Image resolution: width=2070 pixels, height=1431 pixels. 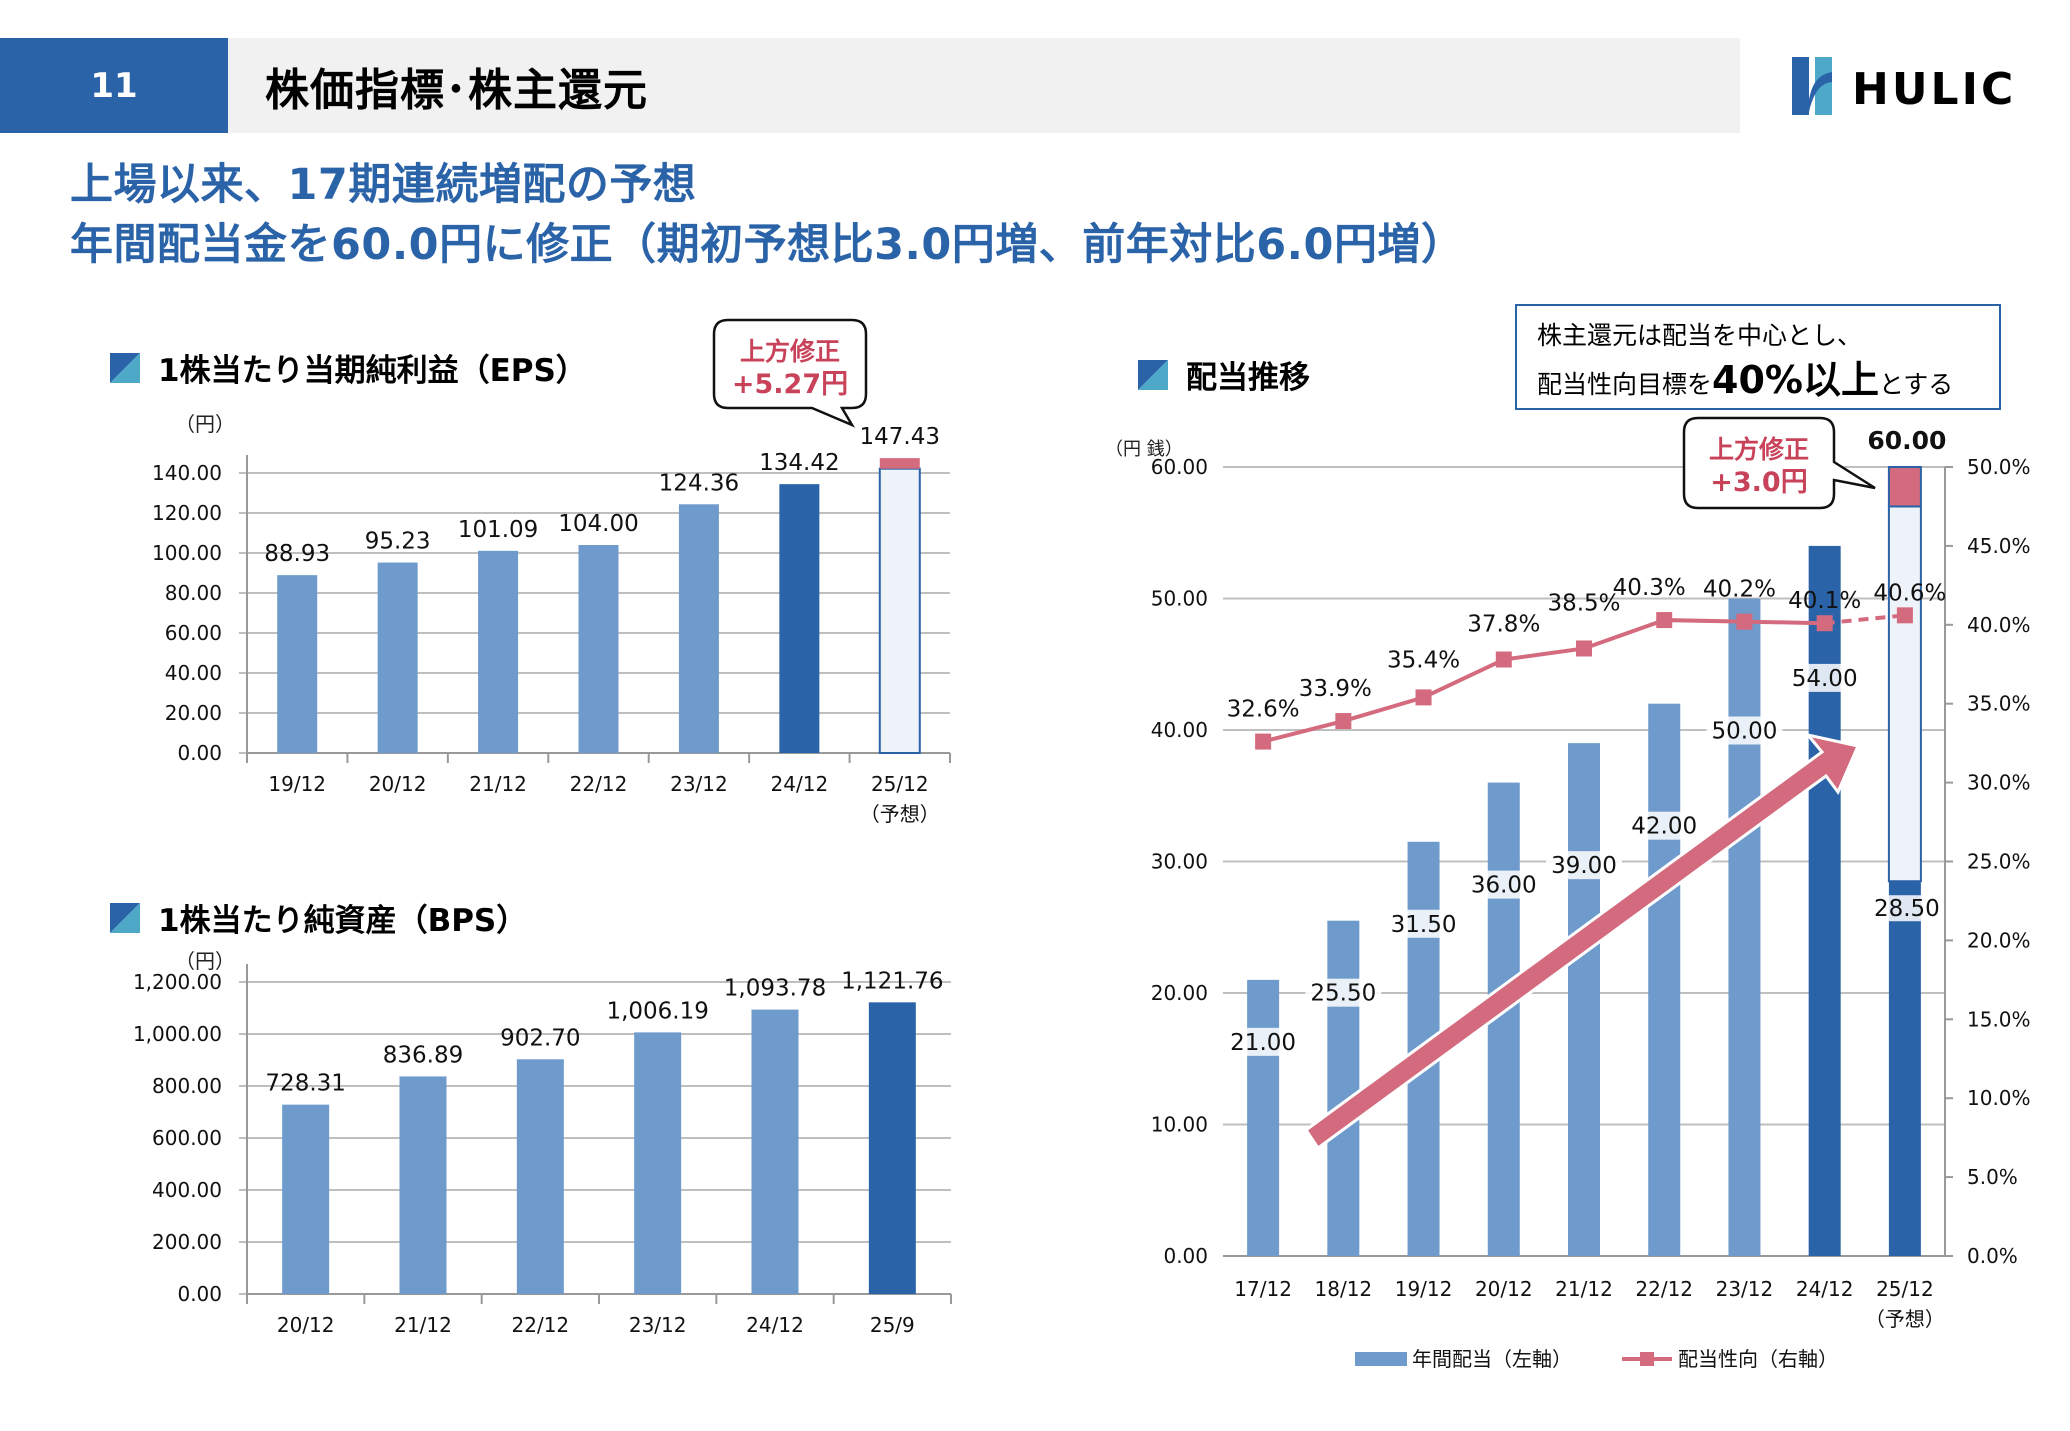 I want to click on y-left-tick-label: 50.00, so click(x=1179, y=599).